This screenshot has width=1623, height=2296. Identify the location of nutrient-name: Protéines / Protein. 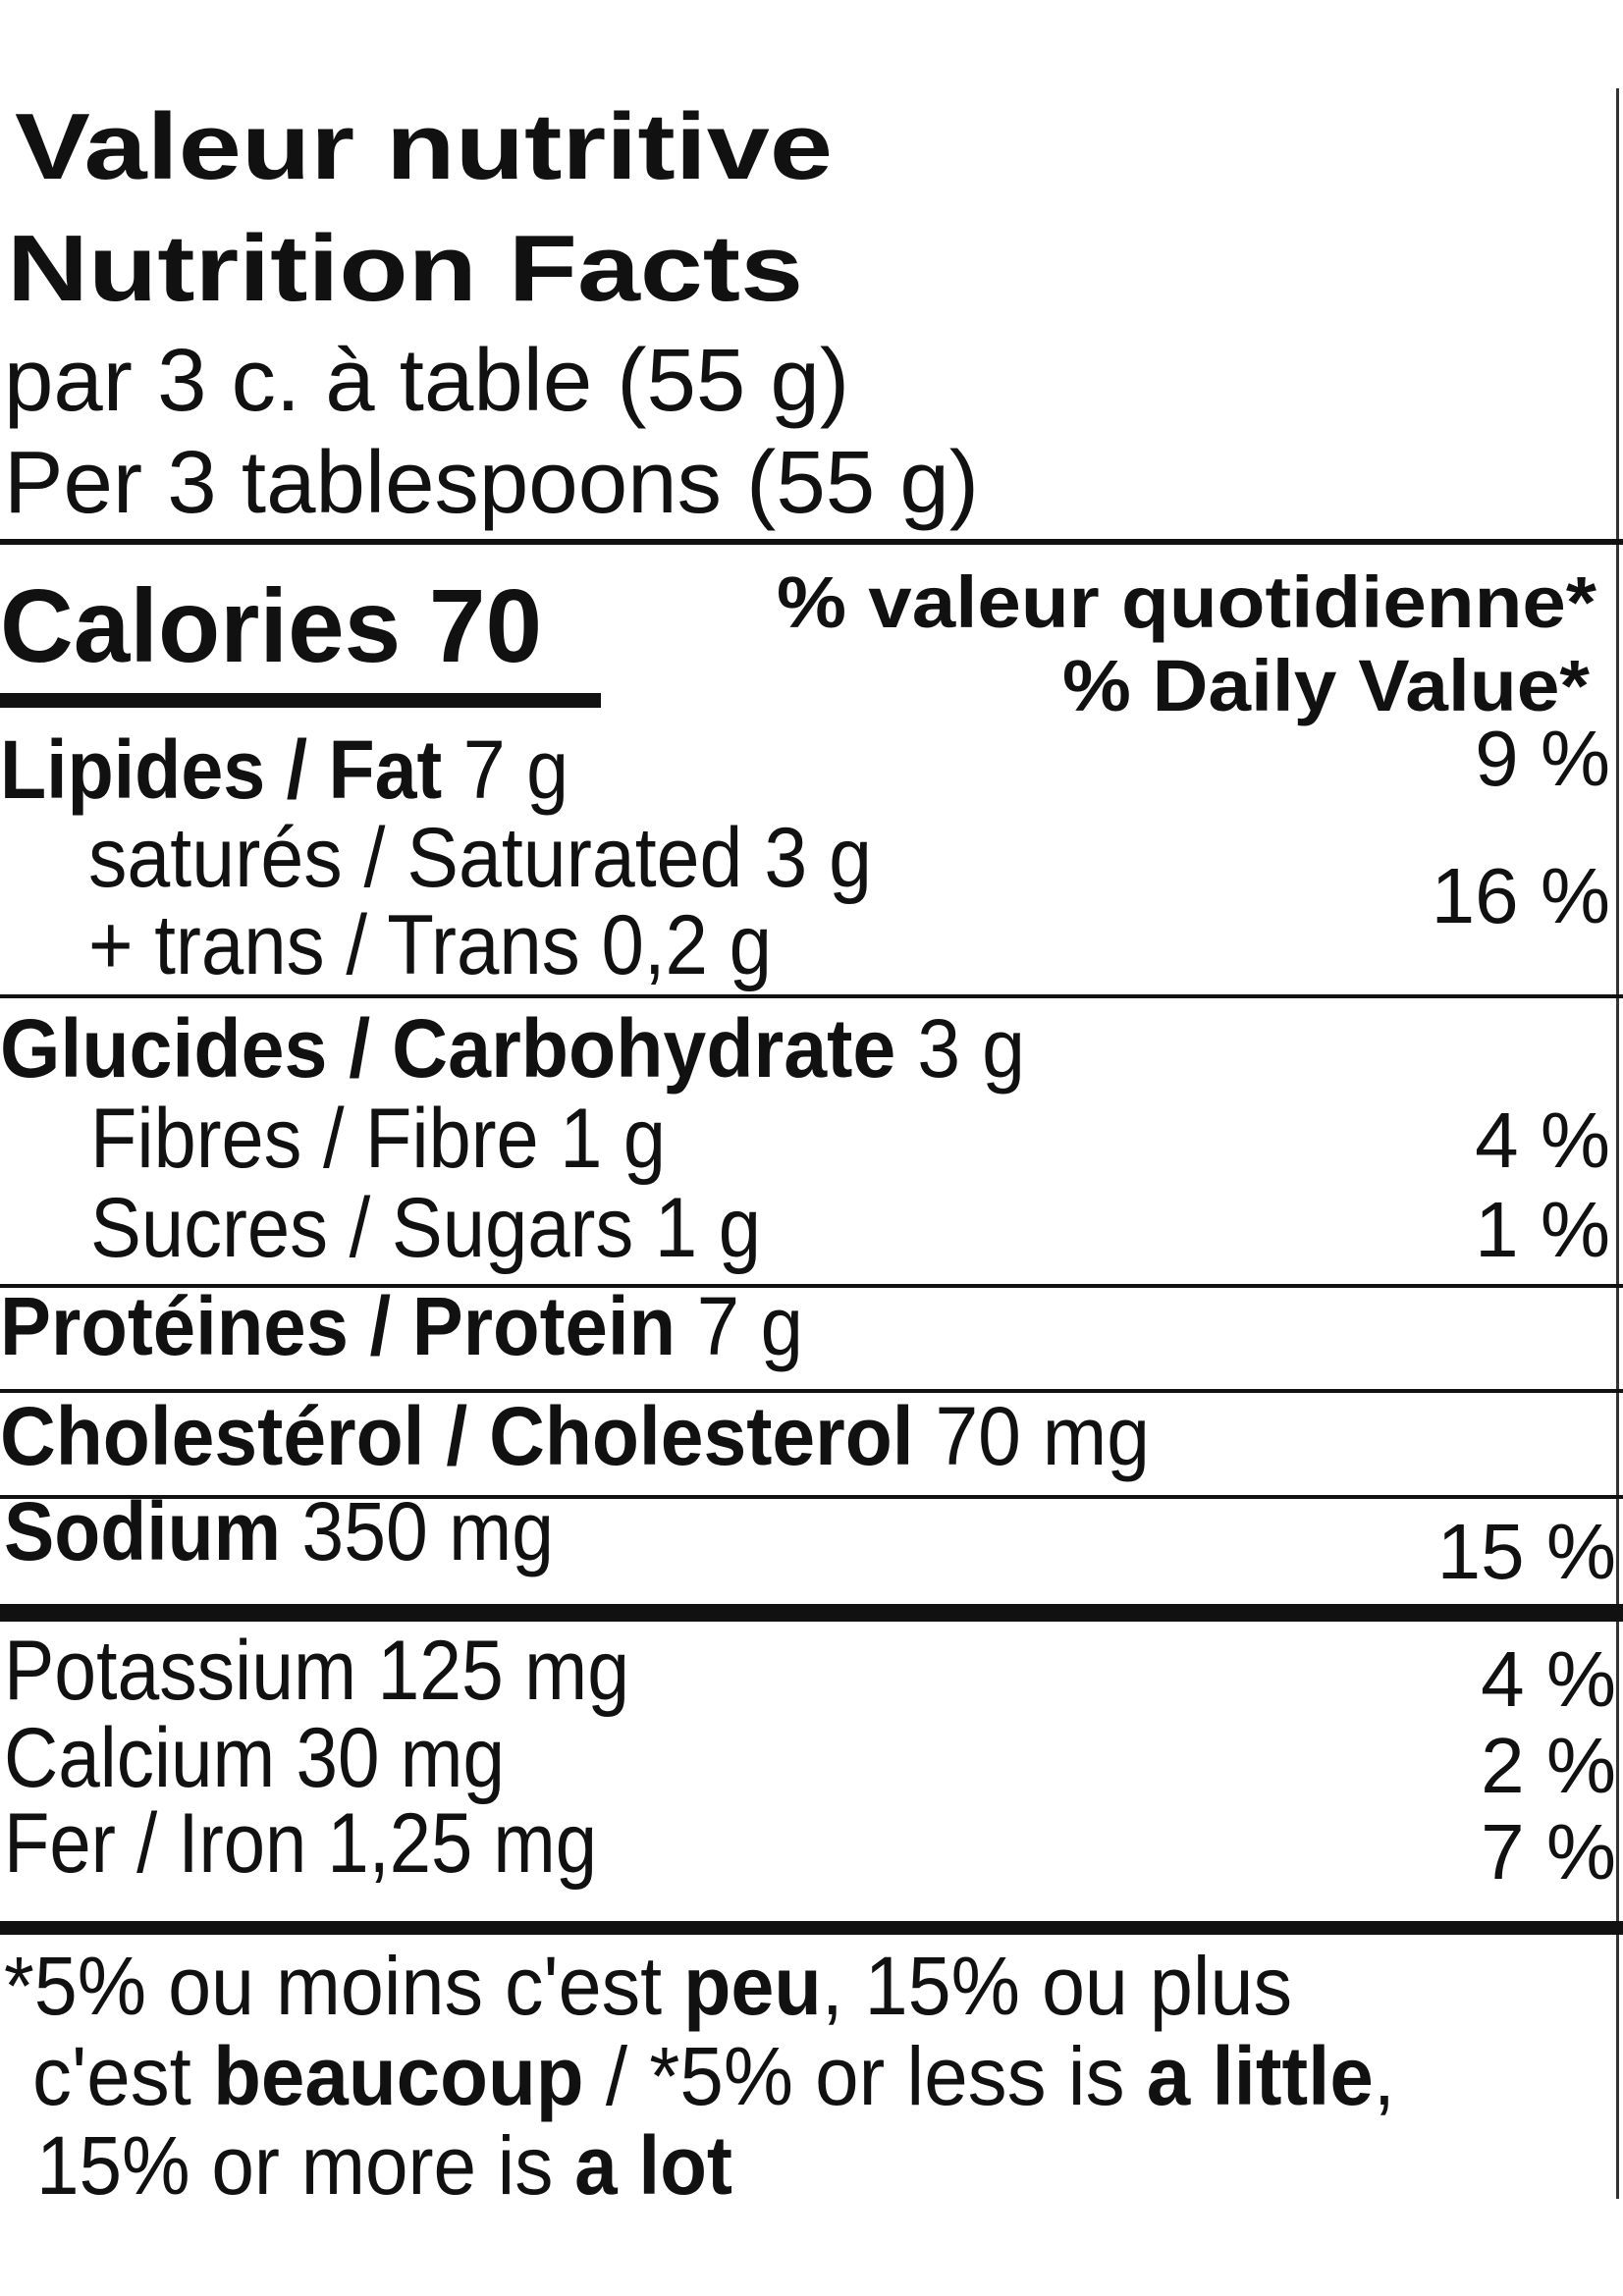
(338, 1326).